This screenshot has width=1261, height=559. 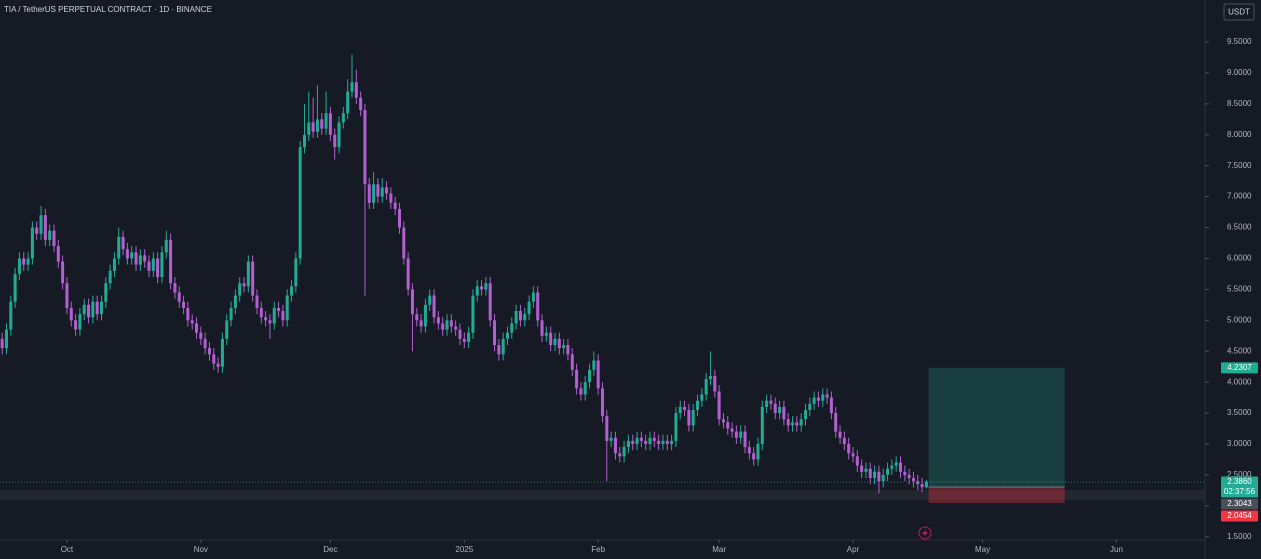 I want to click on y-tick-label: 3.5000, so click(x=1239, y=412).